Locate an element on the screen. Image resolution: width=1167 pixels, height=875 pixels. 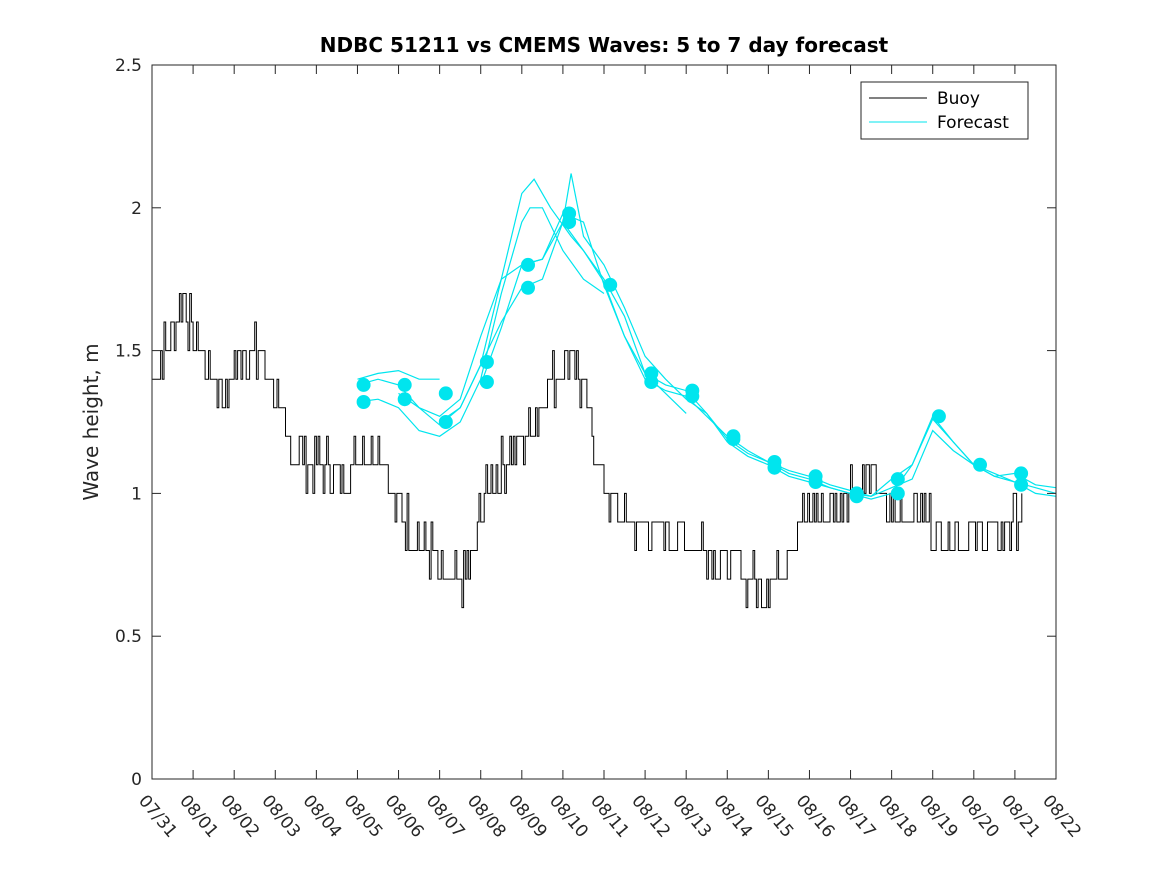
y-tick-label: 2 is located at coordinates (136, 209).